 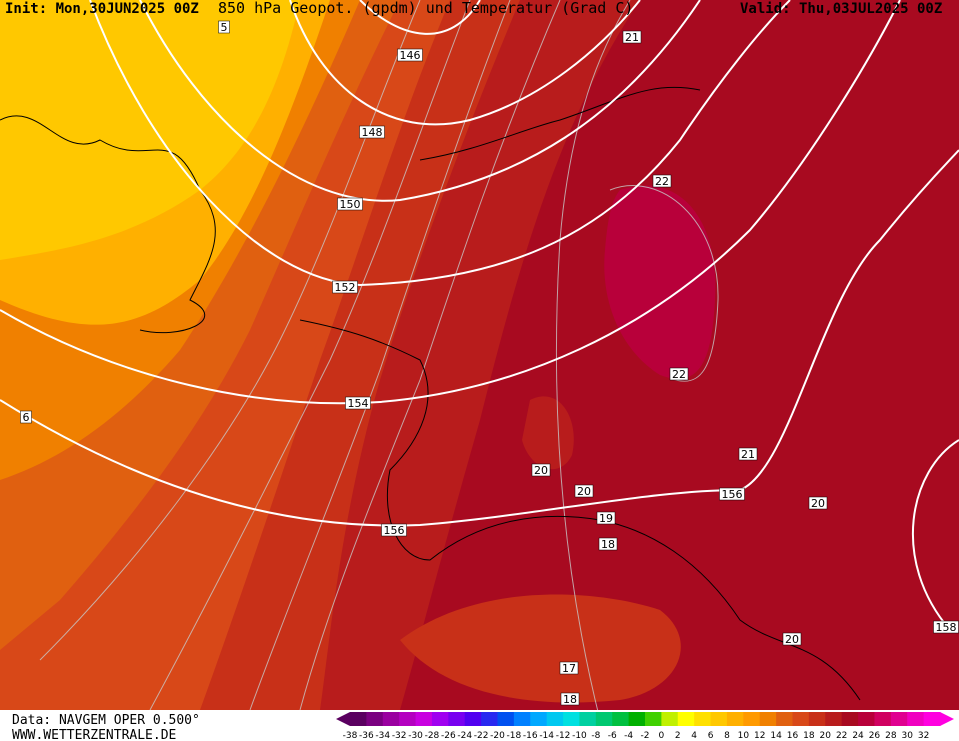 What do you see at coordinates (343, 719) in the screenshot?
I see `scale-arrow-left` at bounding box center [343, 719].